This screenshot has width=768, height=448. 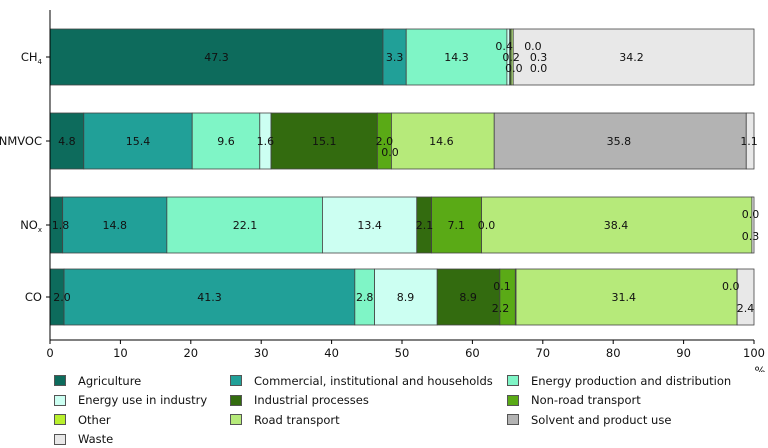 I want to click on legend-item-9: Waste, so click(x=142, y=439).